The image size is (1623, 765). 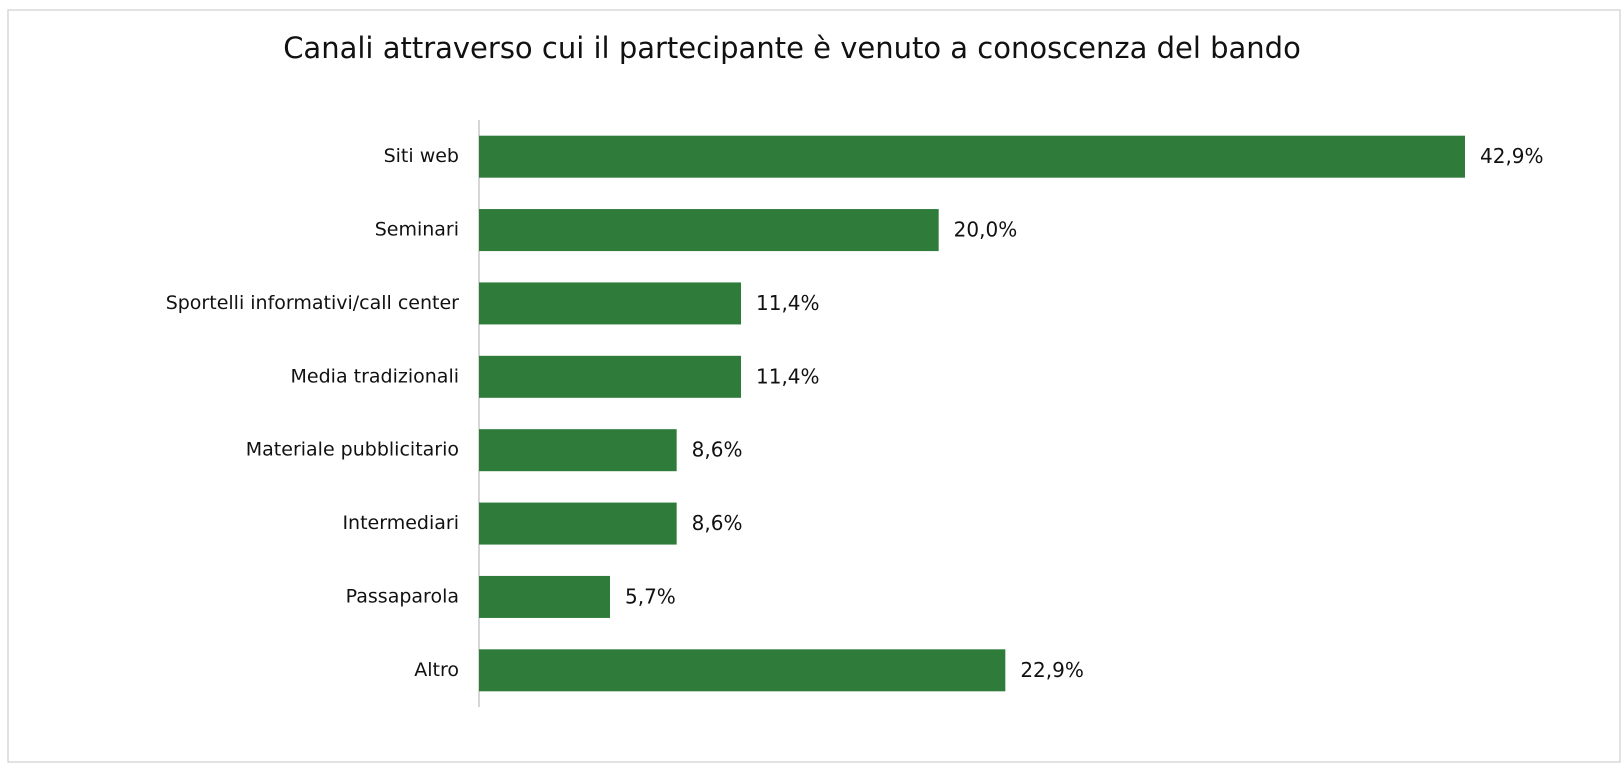 I want to click on category-label: Materiale pubblicitario, so click(x=352, y=450).